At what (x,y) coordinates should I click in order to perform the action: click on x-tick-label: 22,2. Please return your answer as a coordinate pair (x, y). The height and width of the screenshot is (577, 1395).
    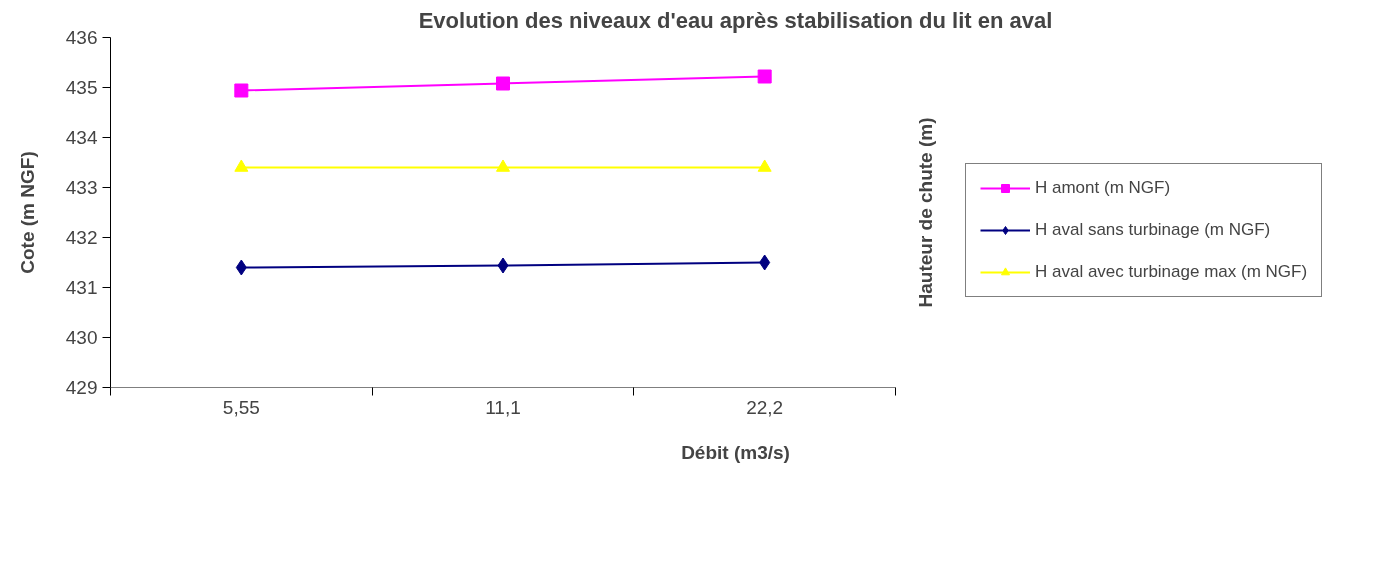
    Looking at the image, I should click on (765, 407).